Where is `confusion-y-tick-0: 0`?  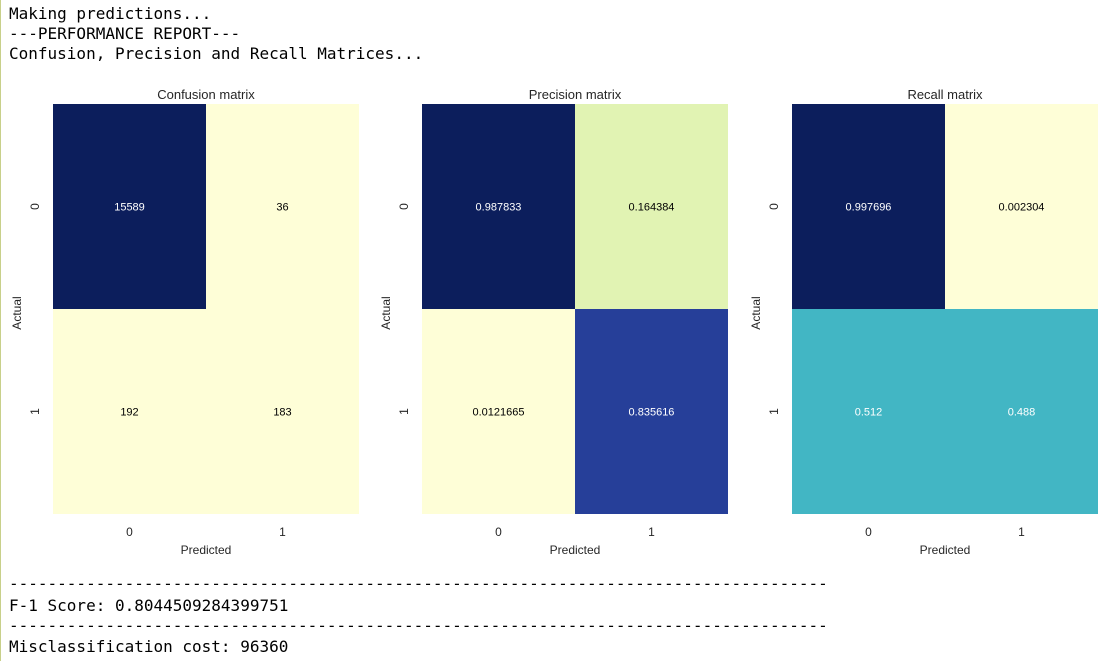
confusion-y-tick-0: 0 is located at coordinates (35, 206).